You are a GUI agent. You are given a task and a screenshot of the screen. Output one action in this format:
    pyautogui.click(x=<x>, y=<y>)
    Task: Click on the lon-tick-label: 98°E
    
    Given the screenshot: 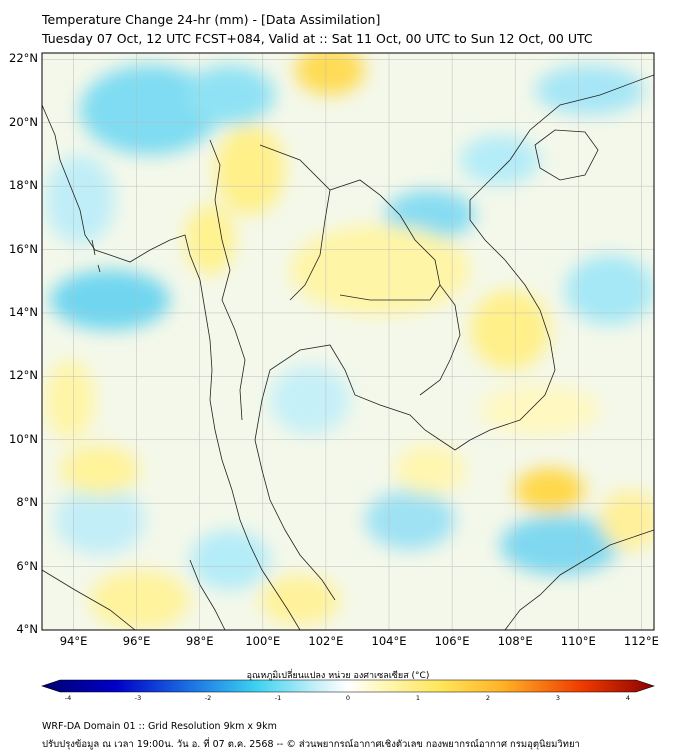 What is the action you would take?
    pyautogui.click(x=199, y=641)
    